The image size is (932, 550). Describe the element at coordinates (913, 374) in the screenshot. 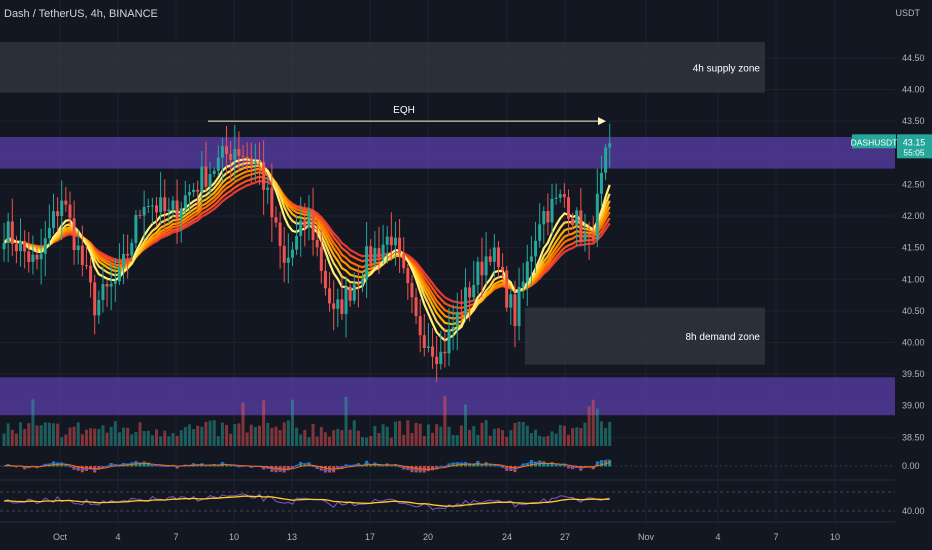

I see `price-tick-label: 39.50` at that location.